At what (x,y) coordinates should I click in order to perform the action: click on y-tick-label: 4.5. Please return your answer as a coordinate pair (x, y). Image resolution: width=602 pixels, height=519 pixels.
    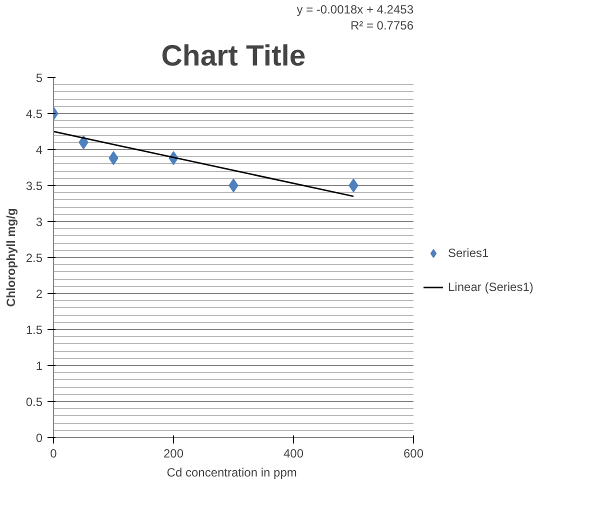
    Looking at the image, I should click on (34, 114).